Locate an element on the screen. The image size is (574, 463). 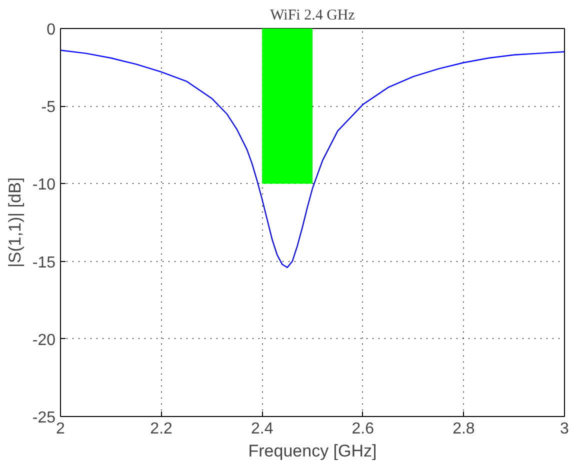
y-tick-label: -5 is located at coordinates (48, 107).